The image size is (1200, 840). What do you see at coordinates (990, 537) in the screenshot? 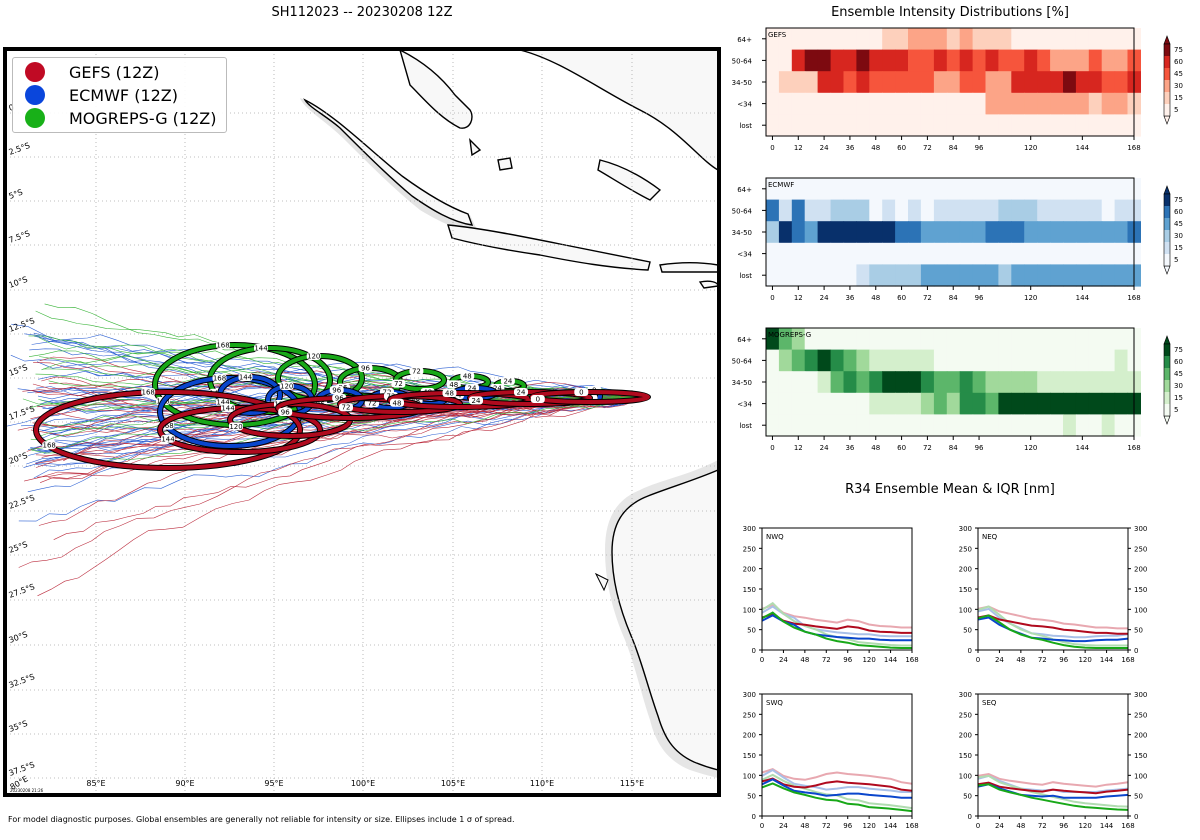
I see `panel-name: NEQ` at bounding box center [990, 537].